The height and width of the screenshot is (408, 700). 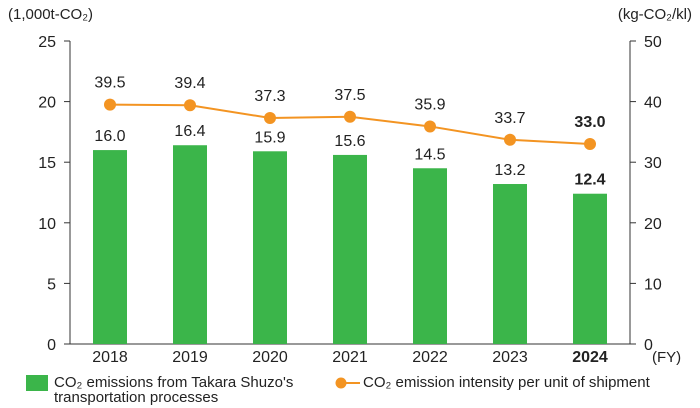 What do you see at coordinates (269, 96) in the screenshot?
I see `line-value-label: 37.3` at bounding box center [269, 96].